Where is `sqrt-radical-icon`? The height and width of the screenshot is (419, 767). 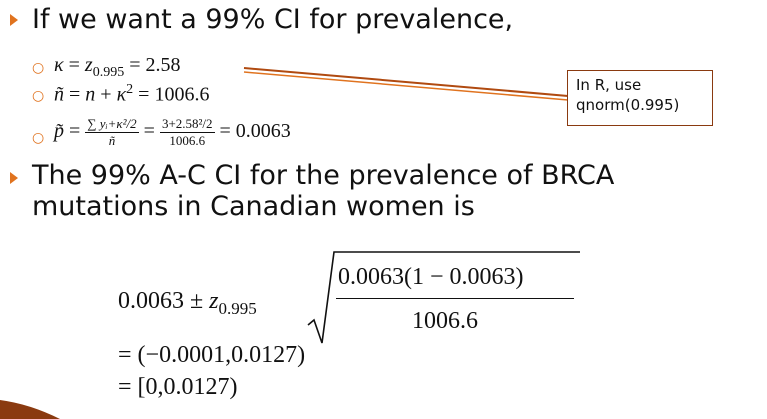
sqrt-radical-icon is located at coordinates (443, 297).